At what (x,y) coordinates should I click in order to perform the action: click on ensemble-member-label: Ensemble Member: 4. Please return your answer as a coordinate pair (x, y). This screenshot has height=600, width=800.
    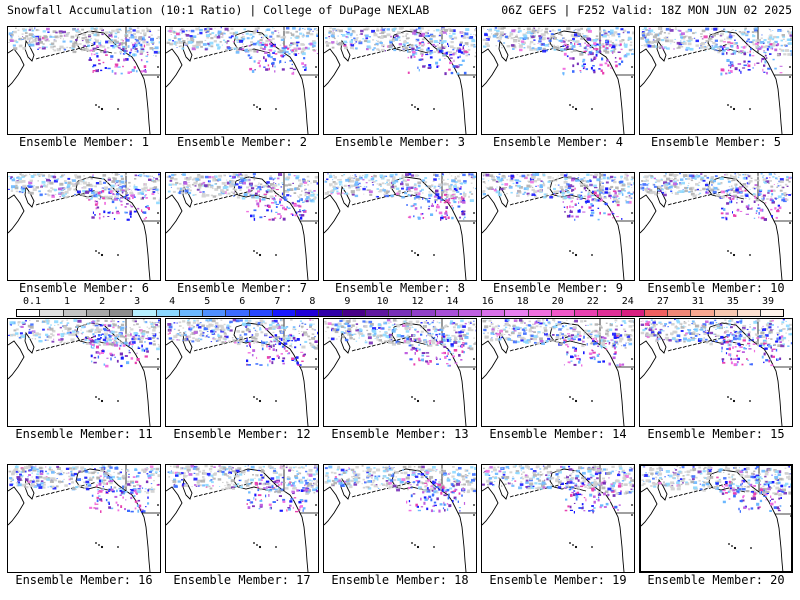
    Looking at the image, I should click on (558, 142).